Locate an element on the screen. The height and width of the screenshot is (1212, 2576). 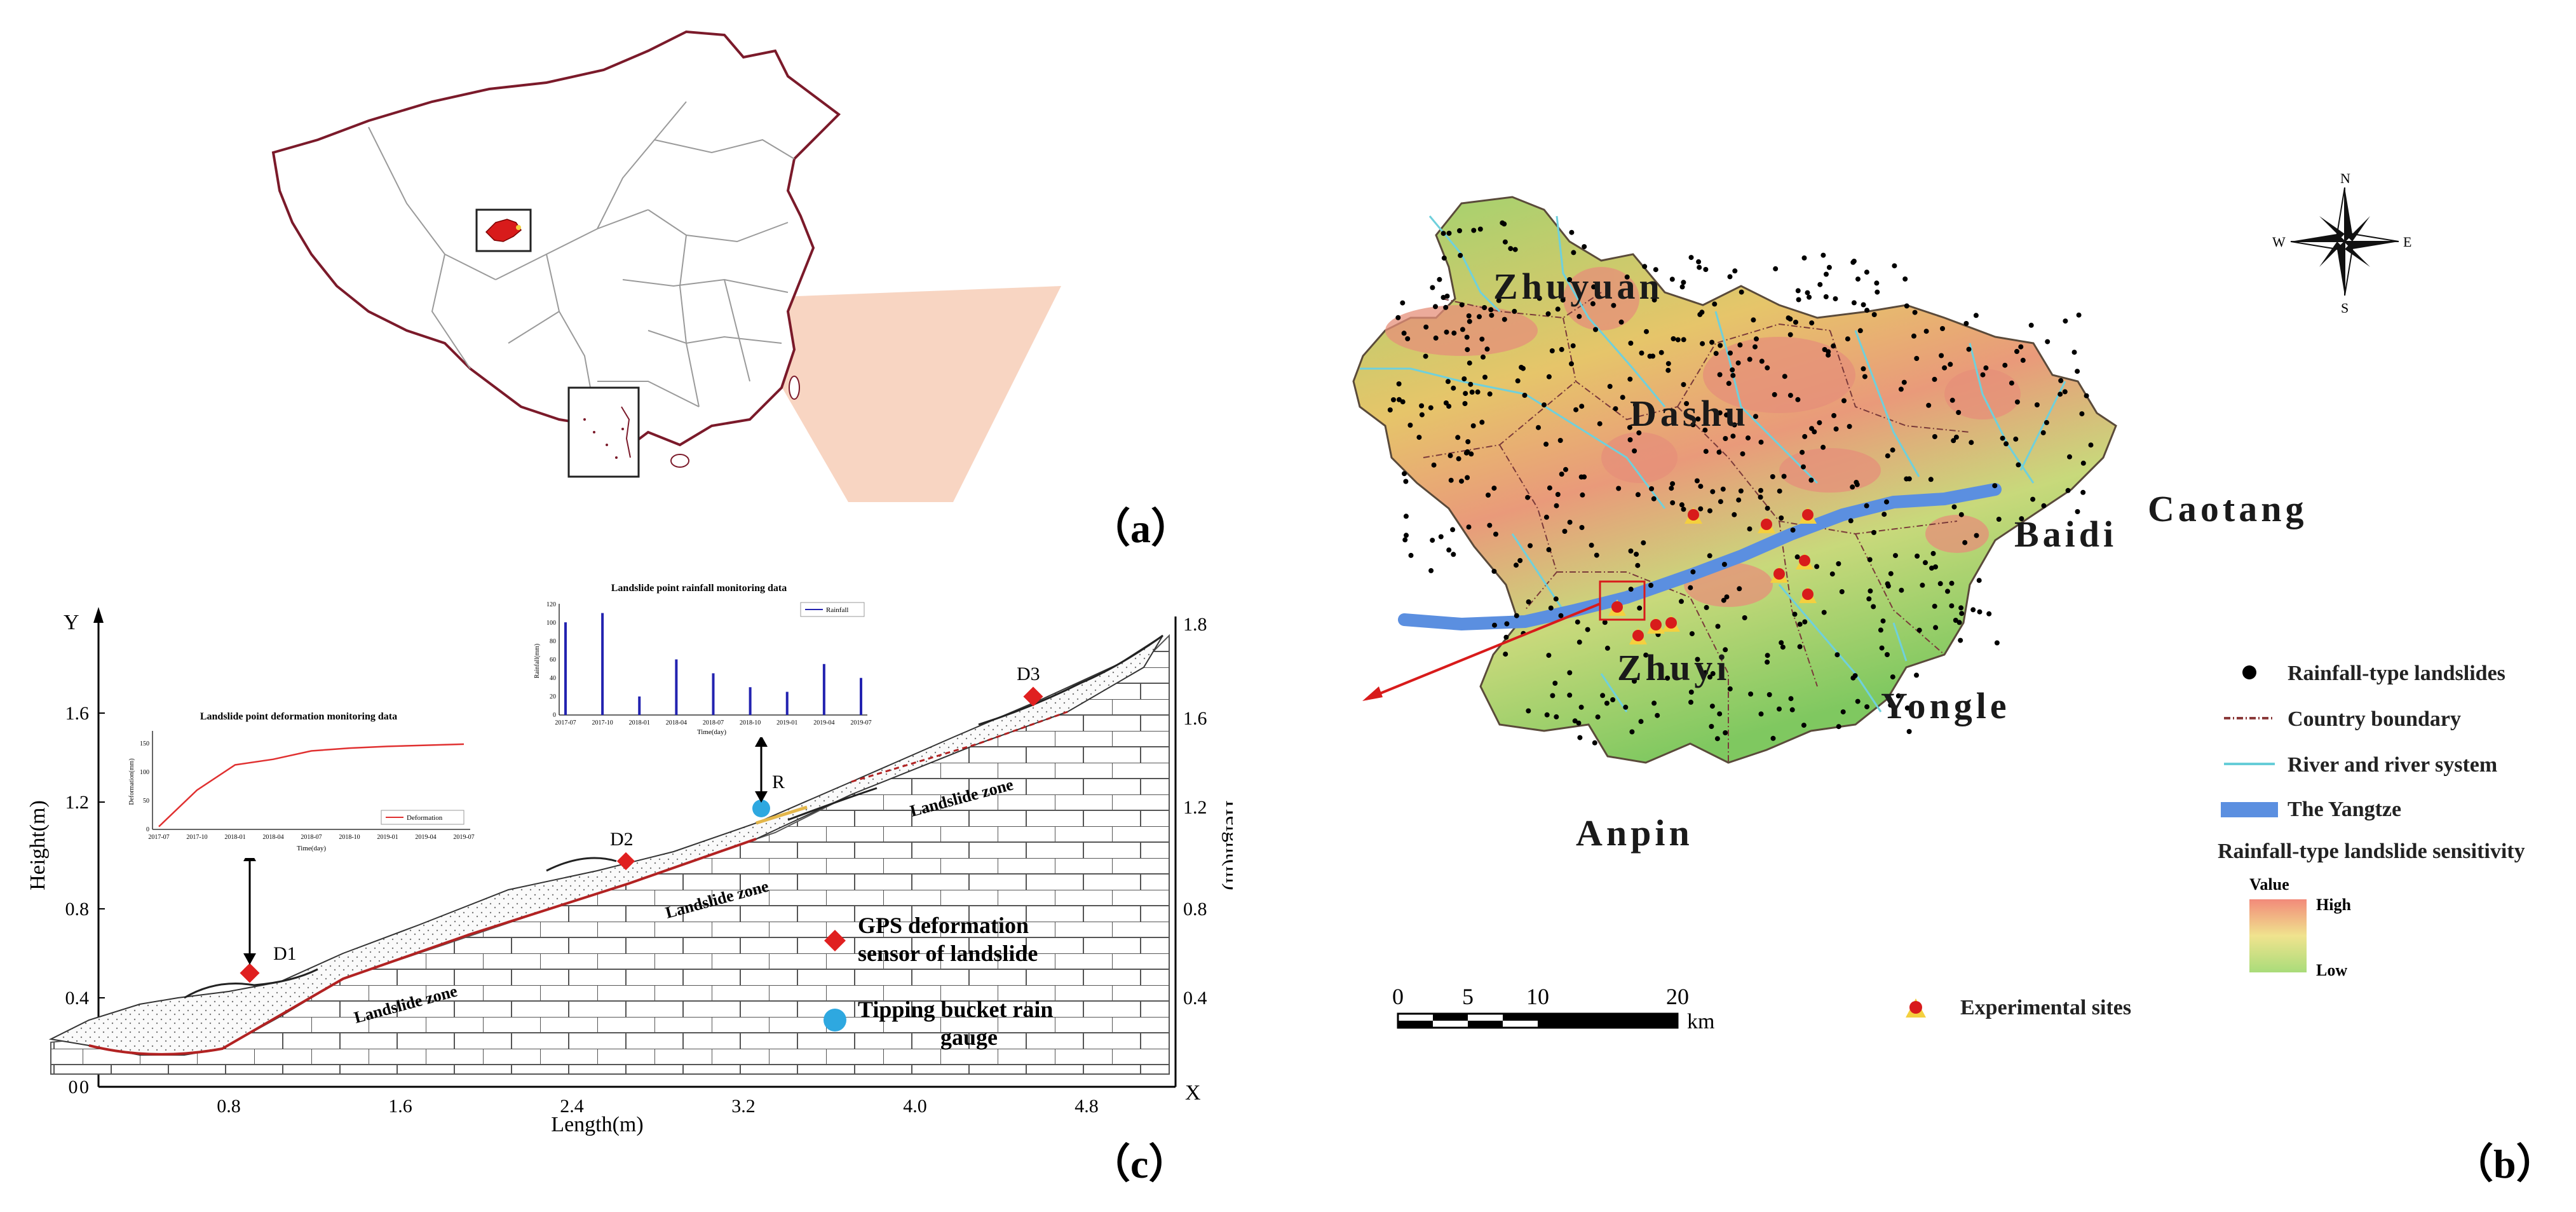
rainfall-ylabel: Rainfall(mm) is located at coordinates (537, 661).